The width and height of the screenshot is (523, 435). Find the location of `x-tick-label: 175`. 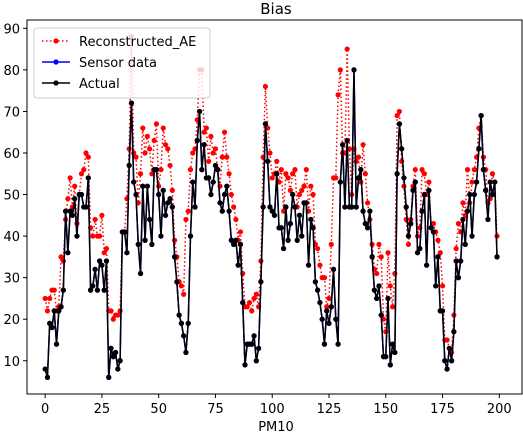

x-tick-label: 175 is located at coordinates (442, 409).